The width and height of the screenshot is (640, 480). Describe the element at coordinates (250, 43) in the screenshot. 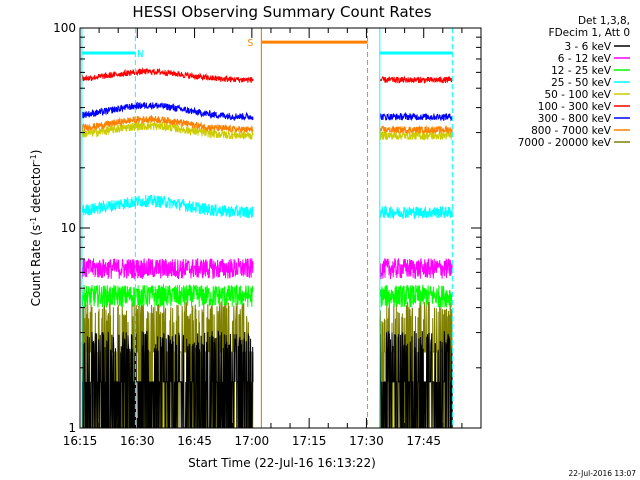

I see `segment-label: S` at that location.